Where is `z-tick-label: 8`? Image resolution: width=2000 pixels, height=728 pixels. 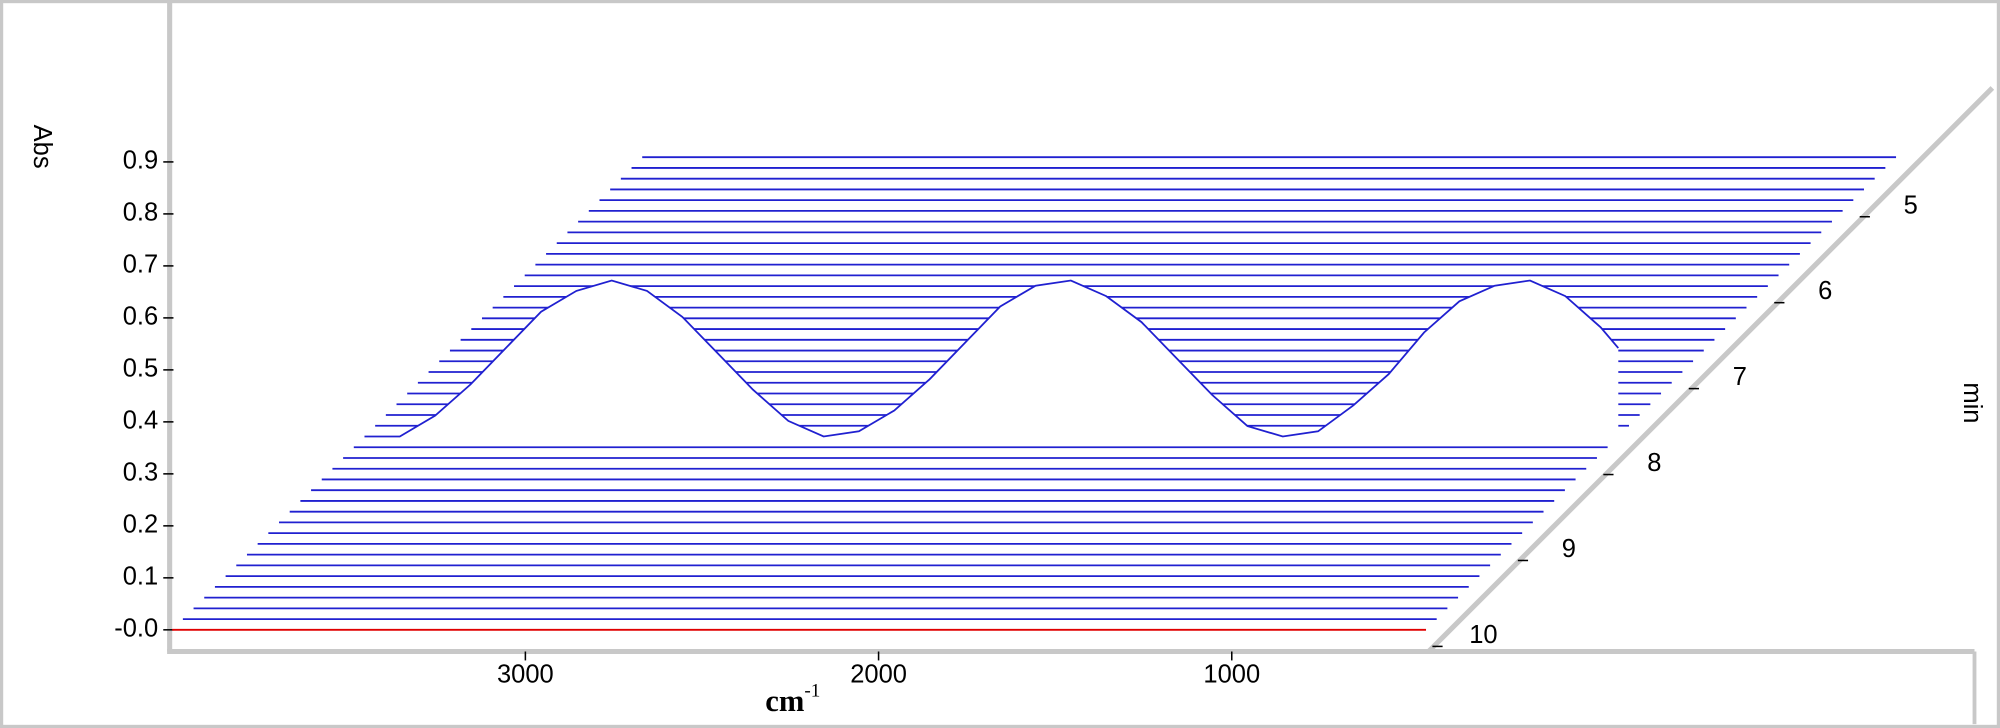 z-tick-label: 8 is located at coordinates (1654, 463).